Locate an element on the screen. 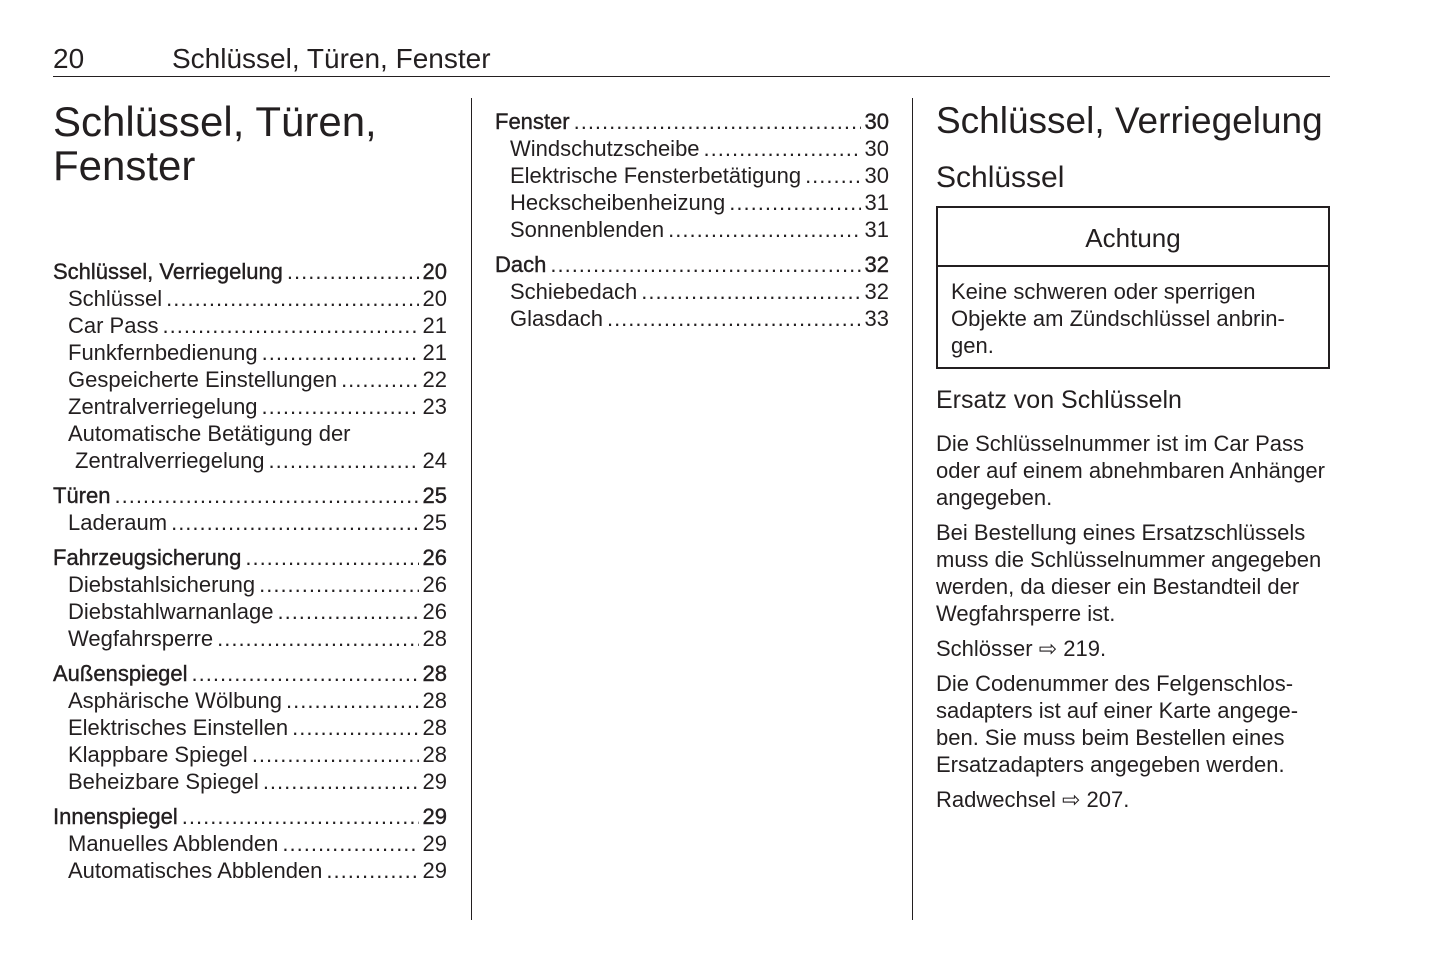 Image resolution: width=1445 pixels, height=965 pixels. toc-entry-label: Sonnenblenden is located at coordinates (587, 229).